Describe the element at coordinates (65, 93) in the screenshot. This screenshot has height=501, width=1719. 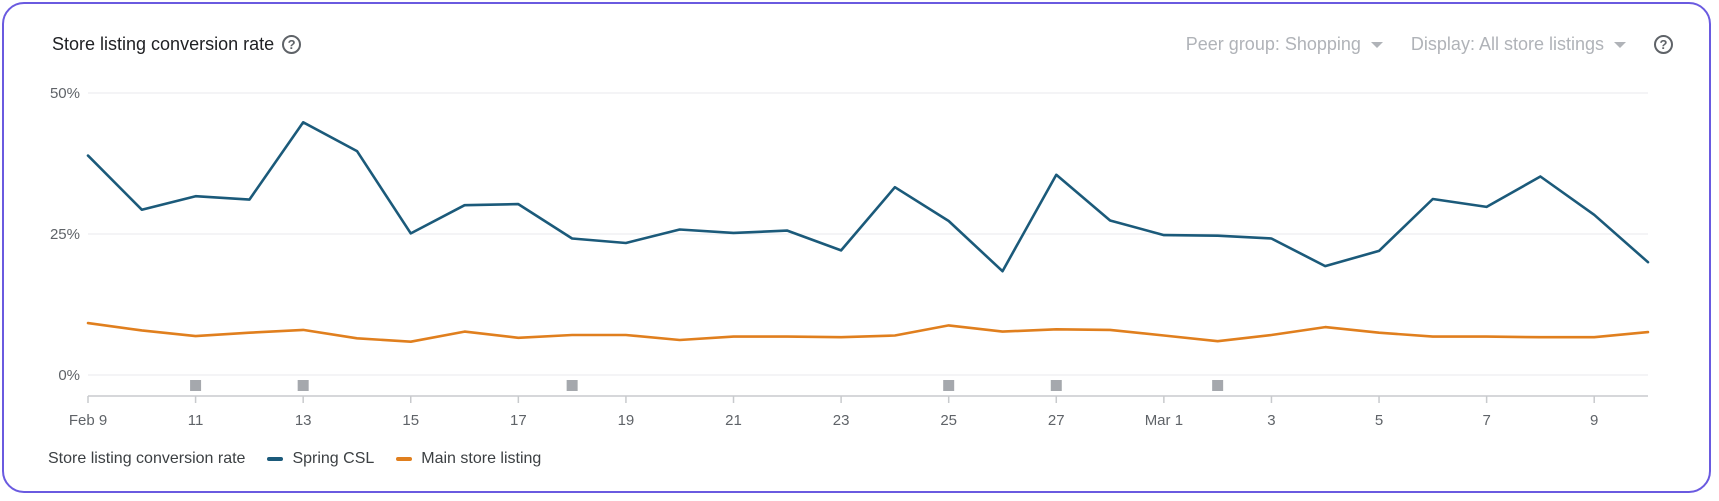
I see `y-tick-label: 50%` at that location.